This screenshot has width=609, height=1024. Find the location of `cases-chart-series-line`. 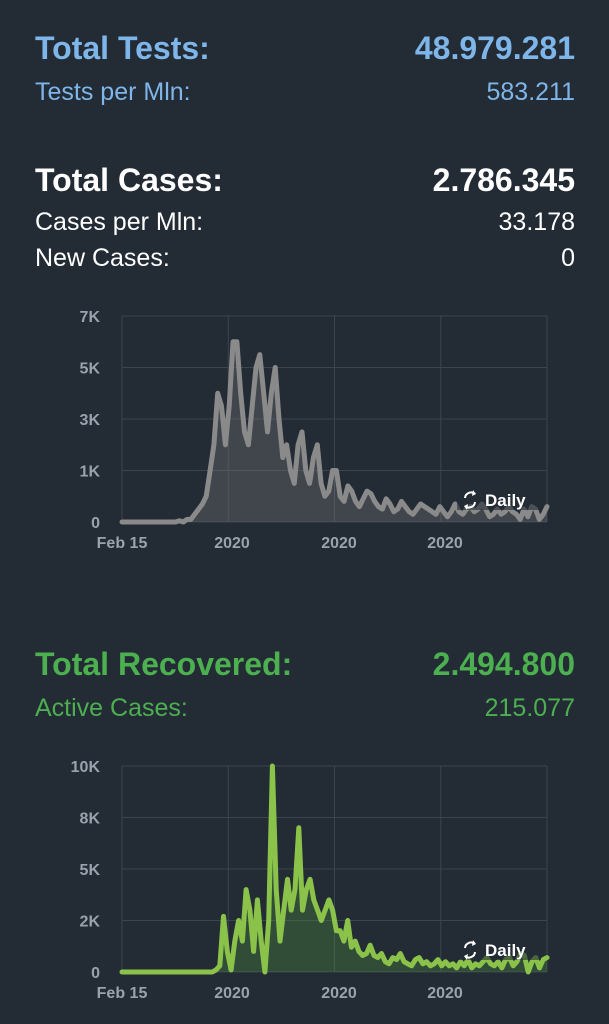

cases-chart-series-line is located at coordinates (334, 432).